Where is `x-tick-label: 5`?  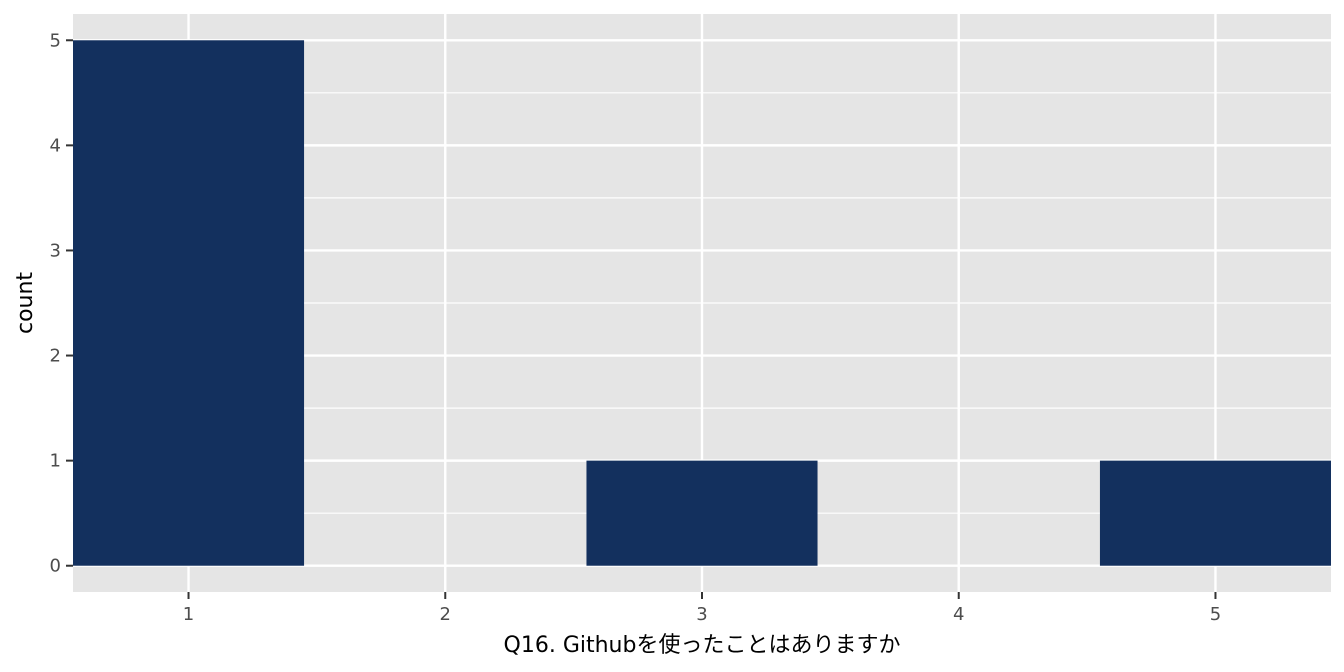
x-tick-label: 5 is located at coordinates (1215, 614).